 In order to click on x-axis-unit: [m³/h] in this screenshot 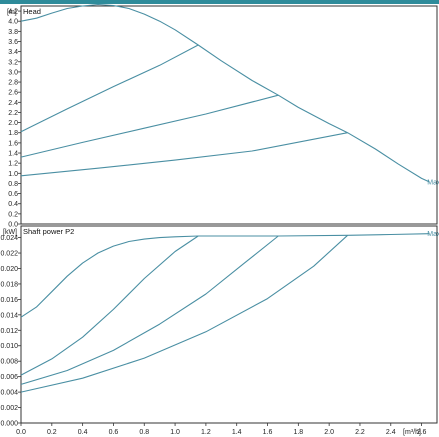, I will do `click(412, 432)`.